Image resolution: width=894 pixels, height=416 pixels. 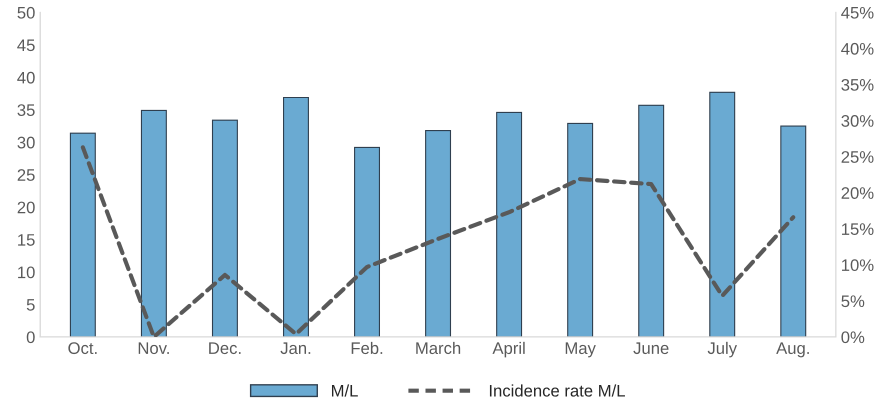 What do you see at coordinates (852, 337) in the screenshot?
I see `y2-tick-label: 0%` at bounding box center [852, 337].